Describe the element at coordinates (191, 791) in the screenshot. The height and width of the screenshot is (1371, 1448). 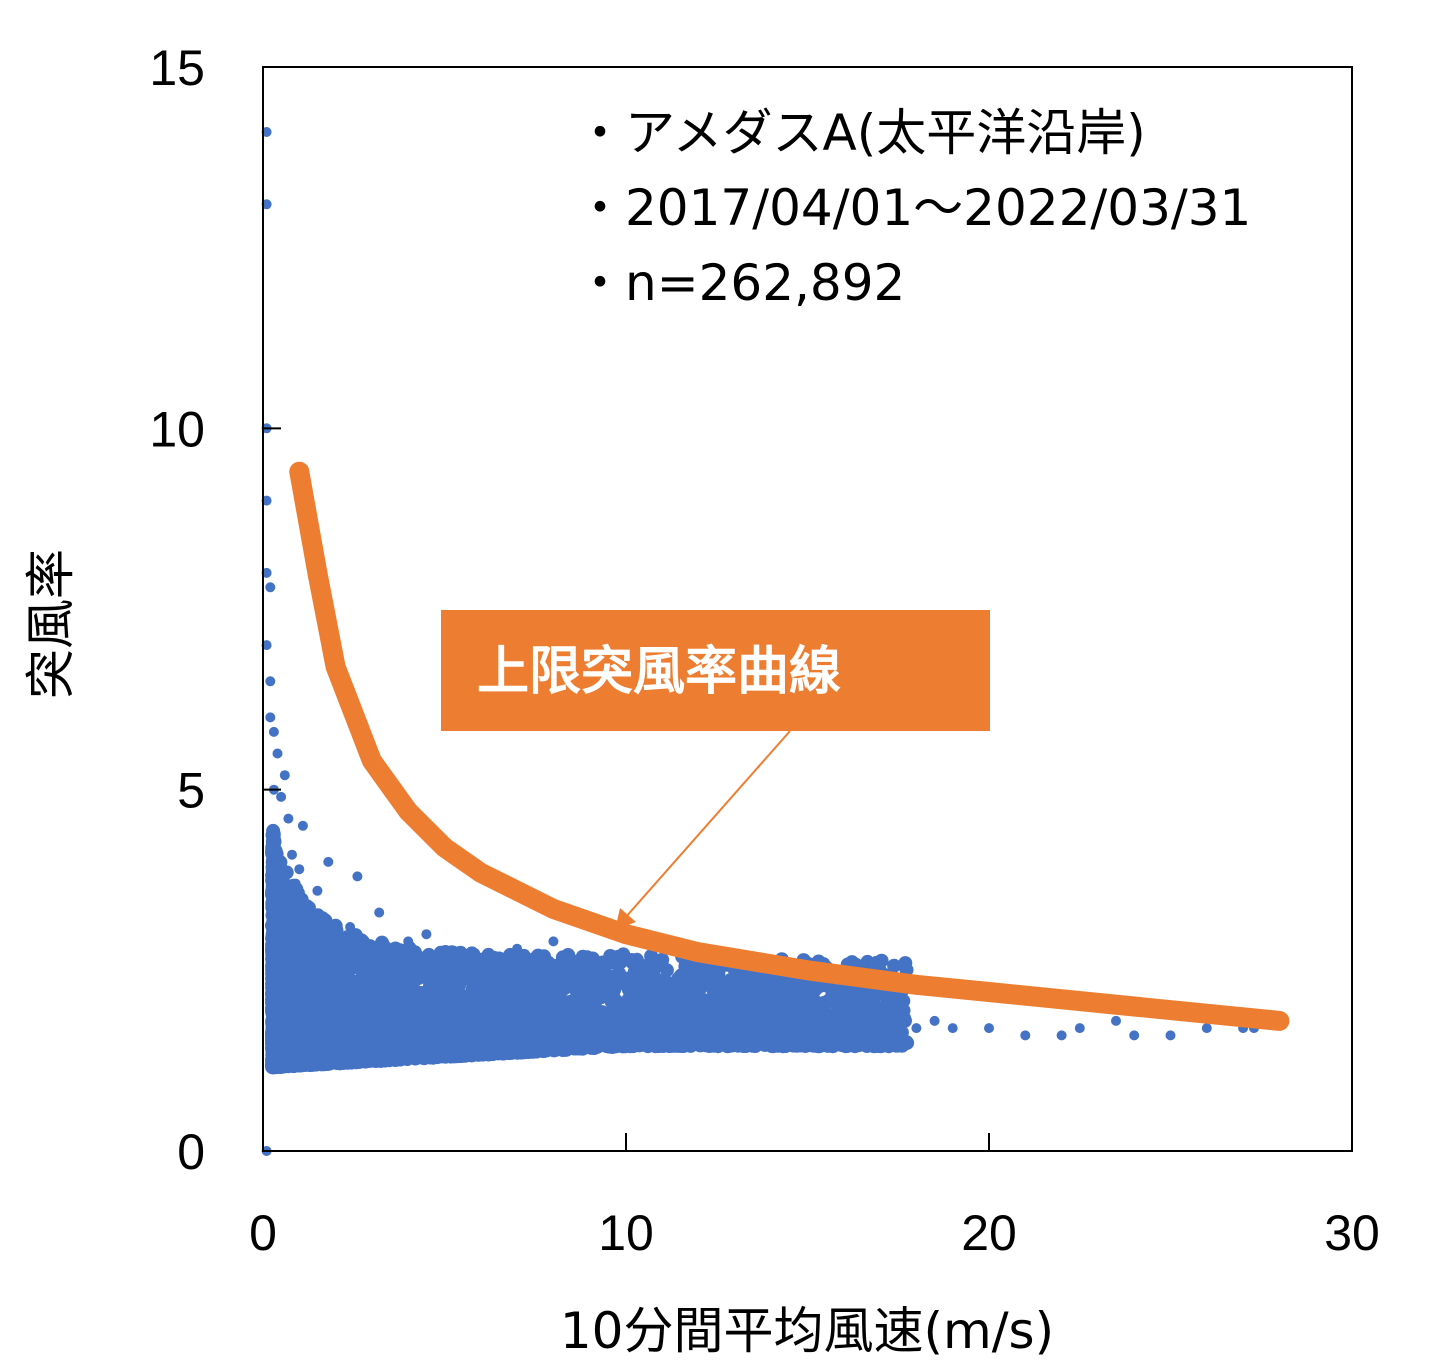
I see `y-tick-label: 5` at that location.